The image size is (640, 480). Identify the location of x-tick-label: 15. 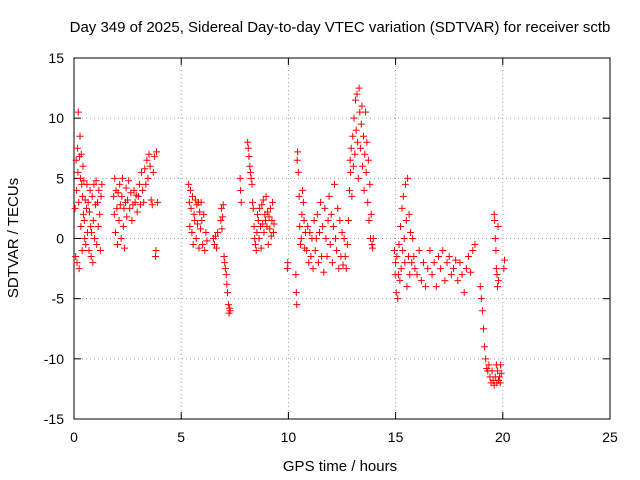
(396, 437).